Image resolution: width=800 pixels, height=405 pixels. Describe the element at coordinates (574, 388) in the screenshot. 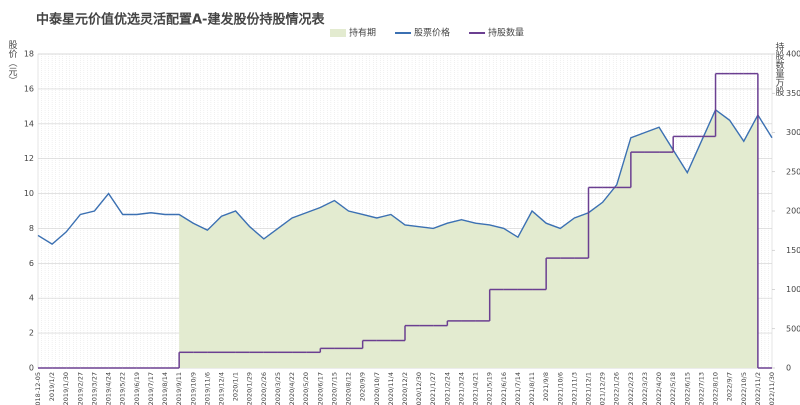

I see `x-tick-label: 2021/11/3` at that location.